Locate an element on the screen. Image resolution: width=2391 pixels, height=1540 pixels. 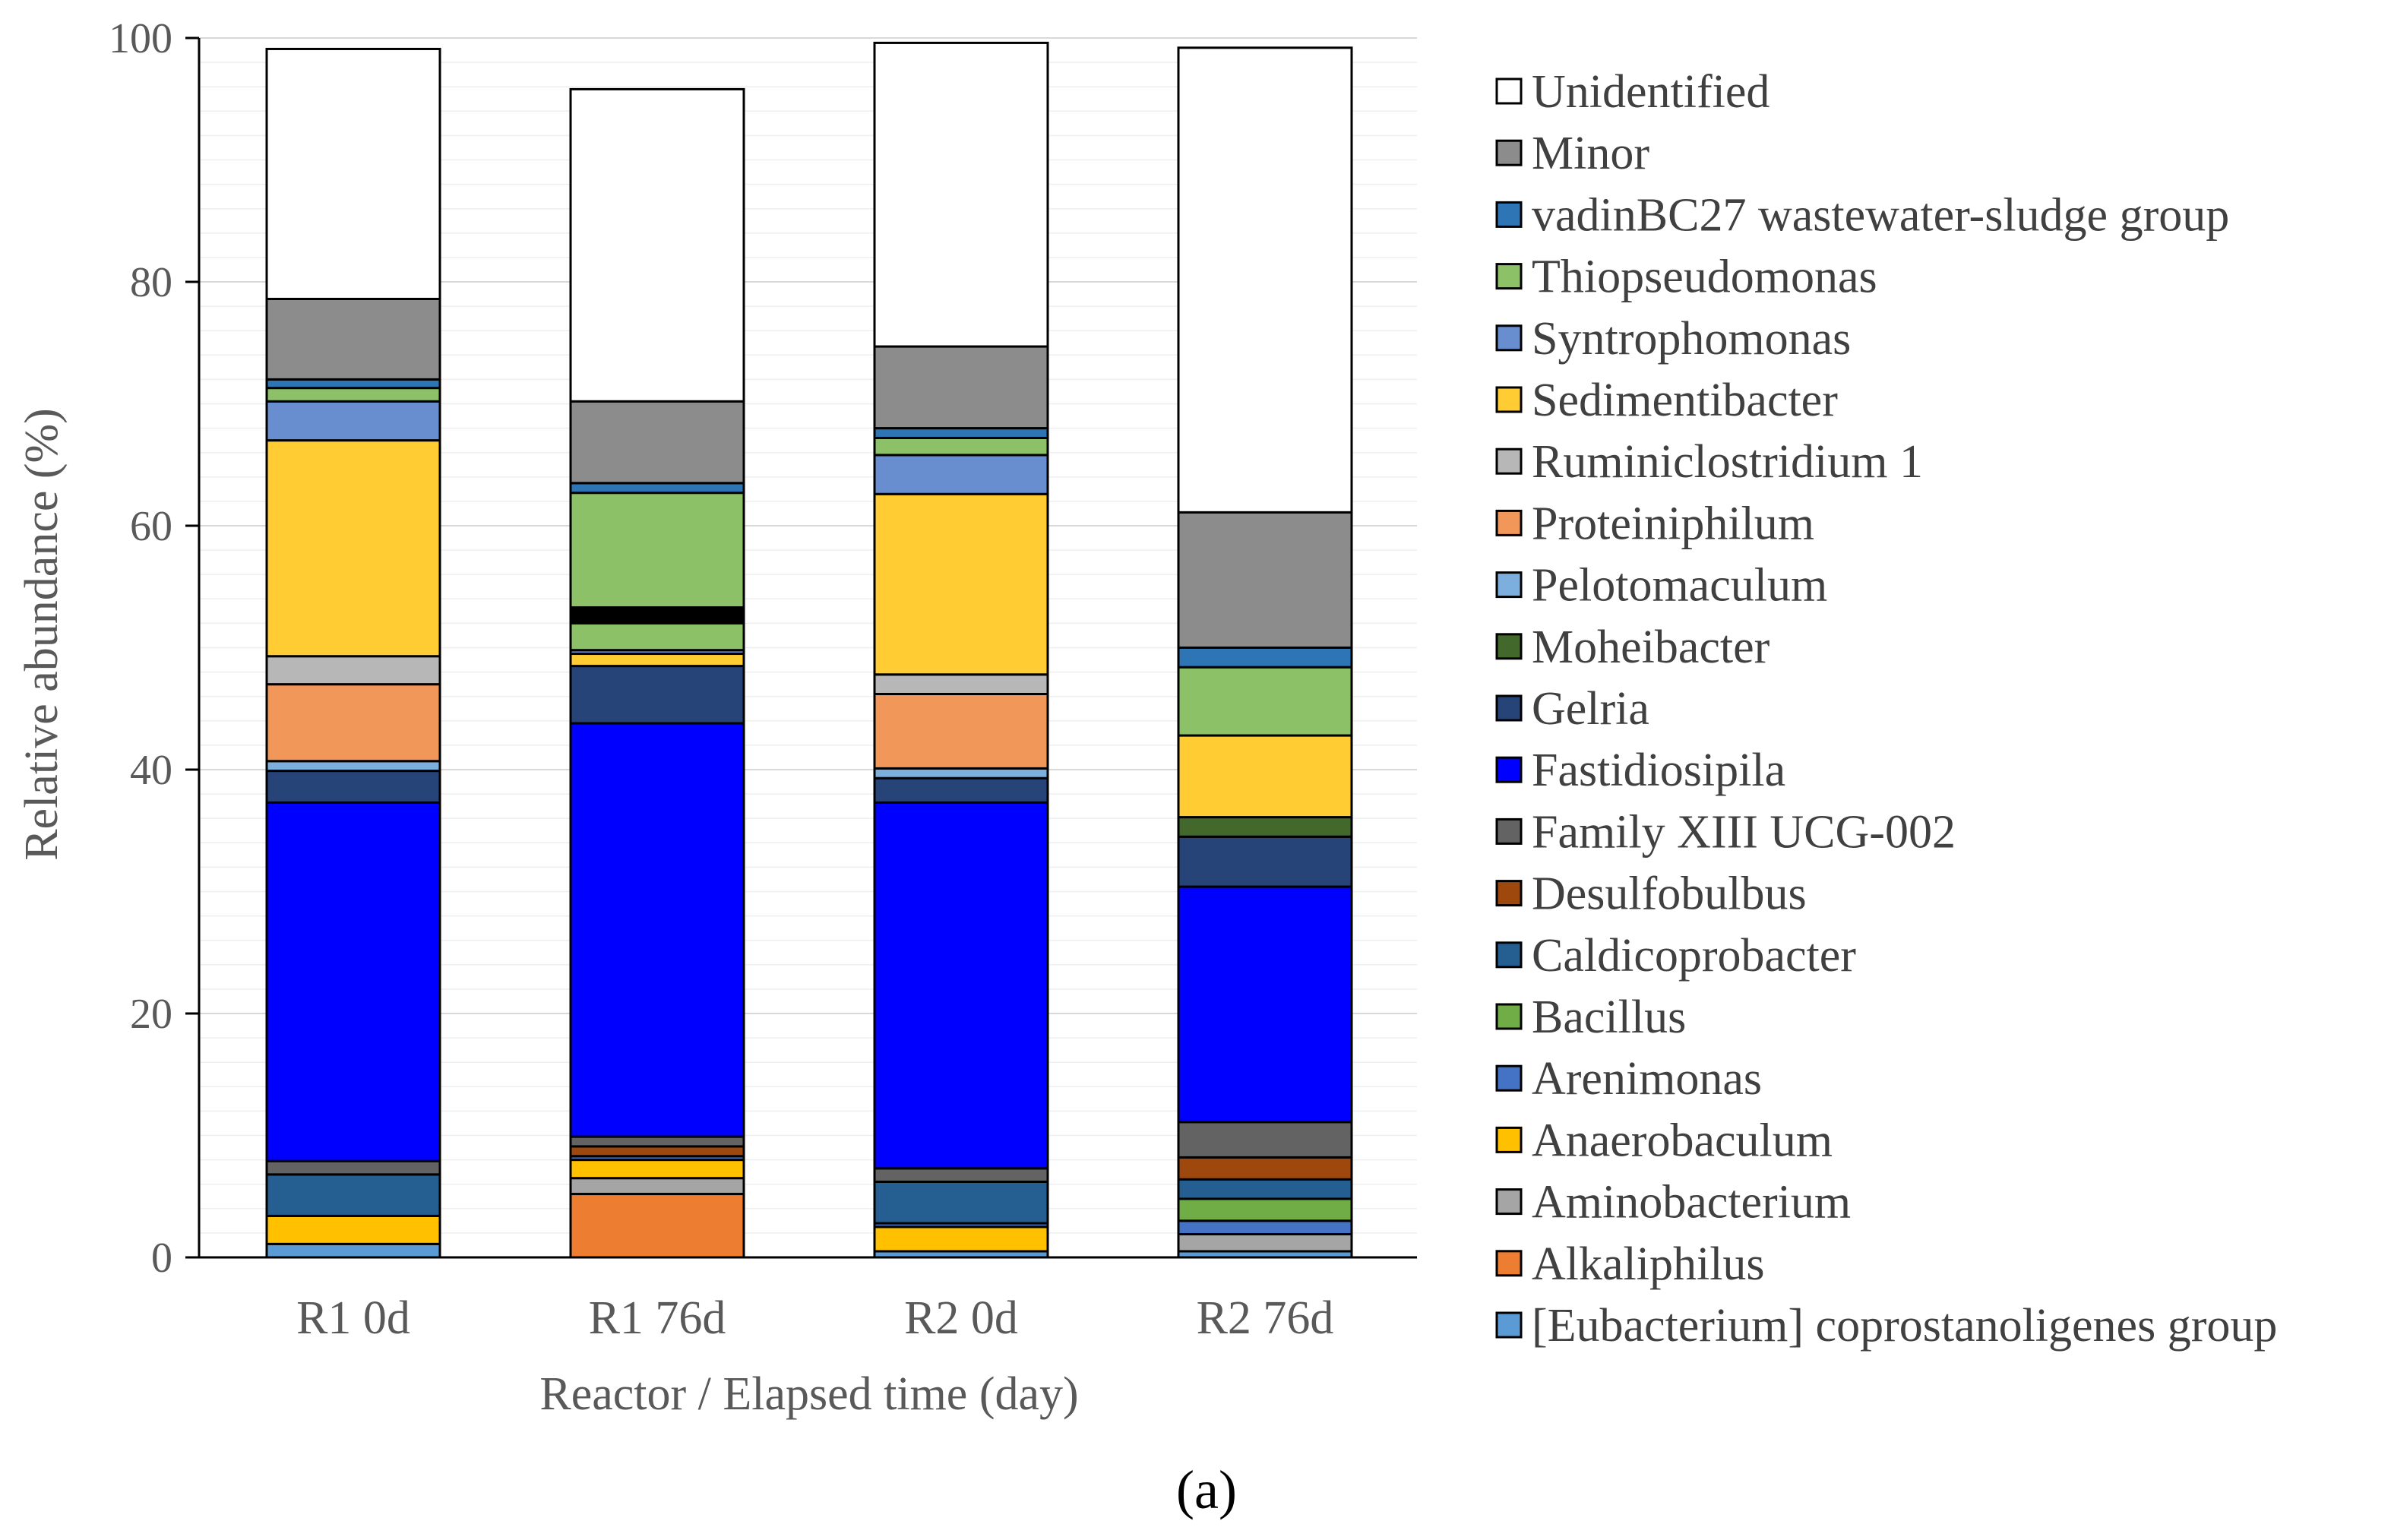
legend-label: Alkaliphilus is located at coordinates (1648, 1264).